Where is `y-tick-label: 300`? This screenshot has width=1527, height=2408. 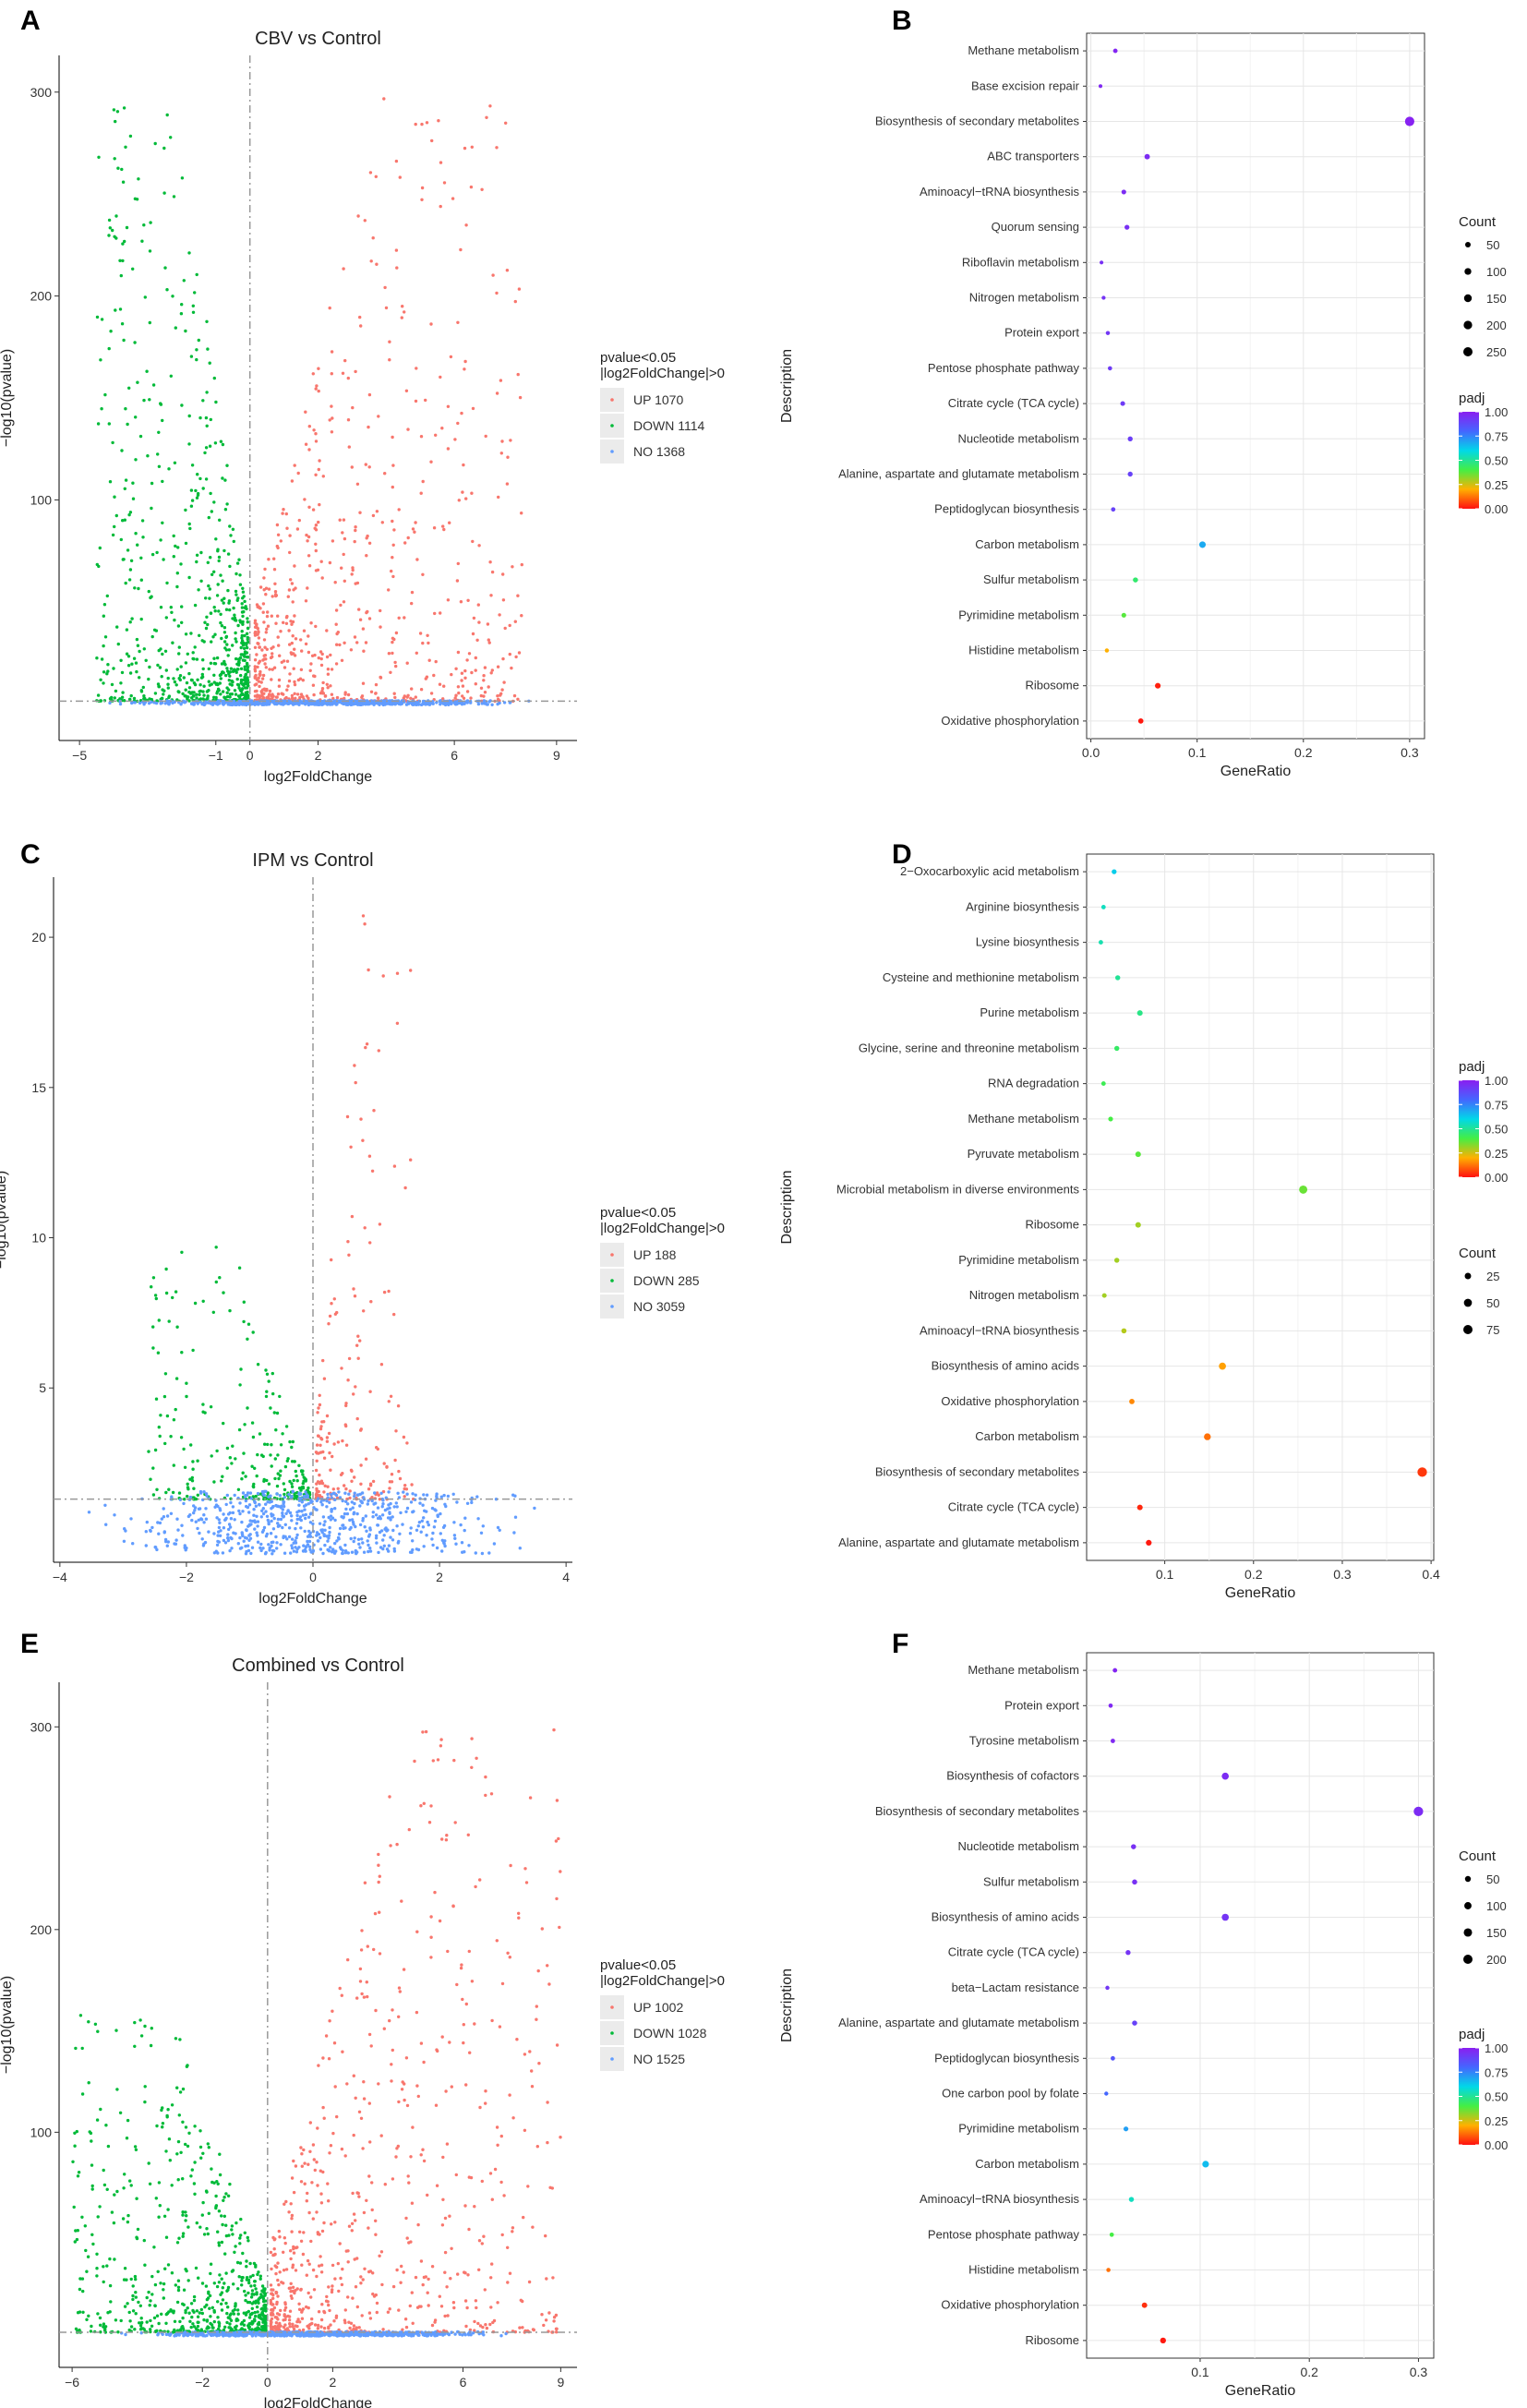
y-tick-label: 300 is located at coordinates (42, 1726).